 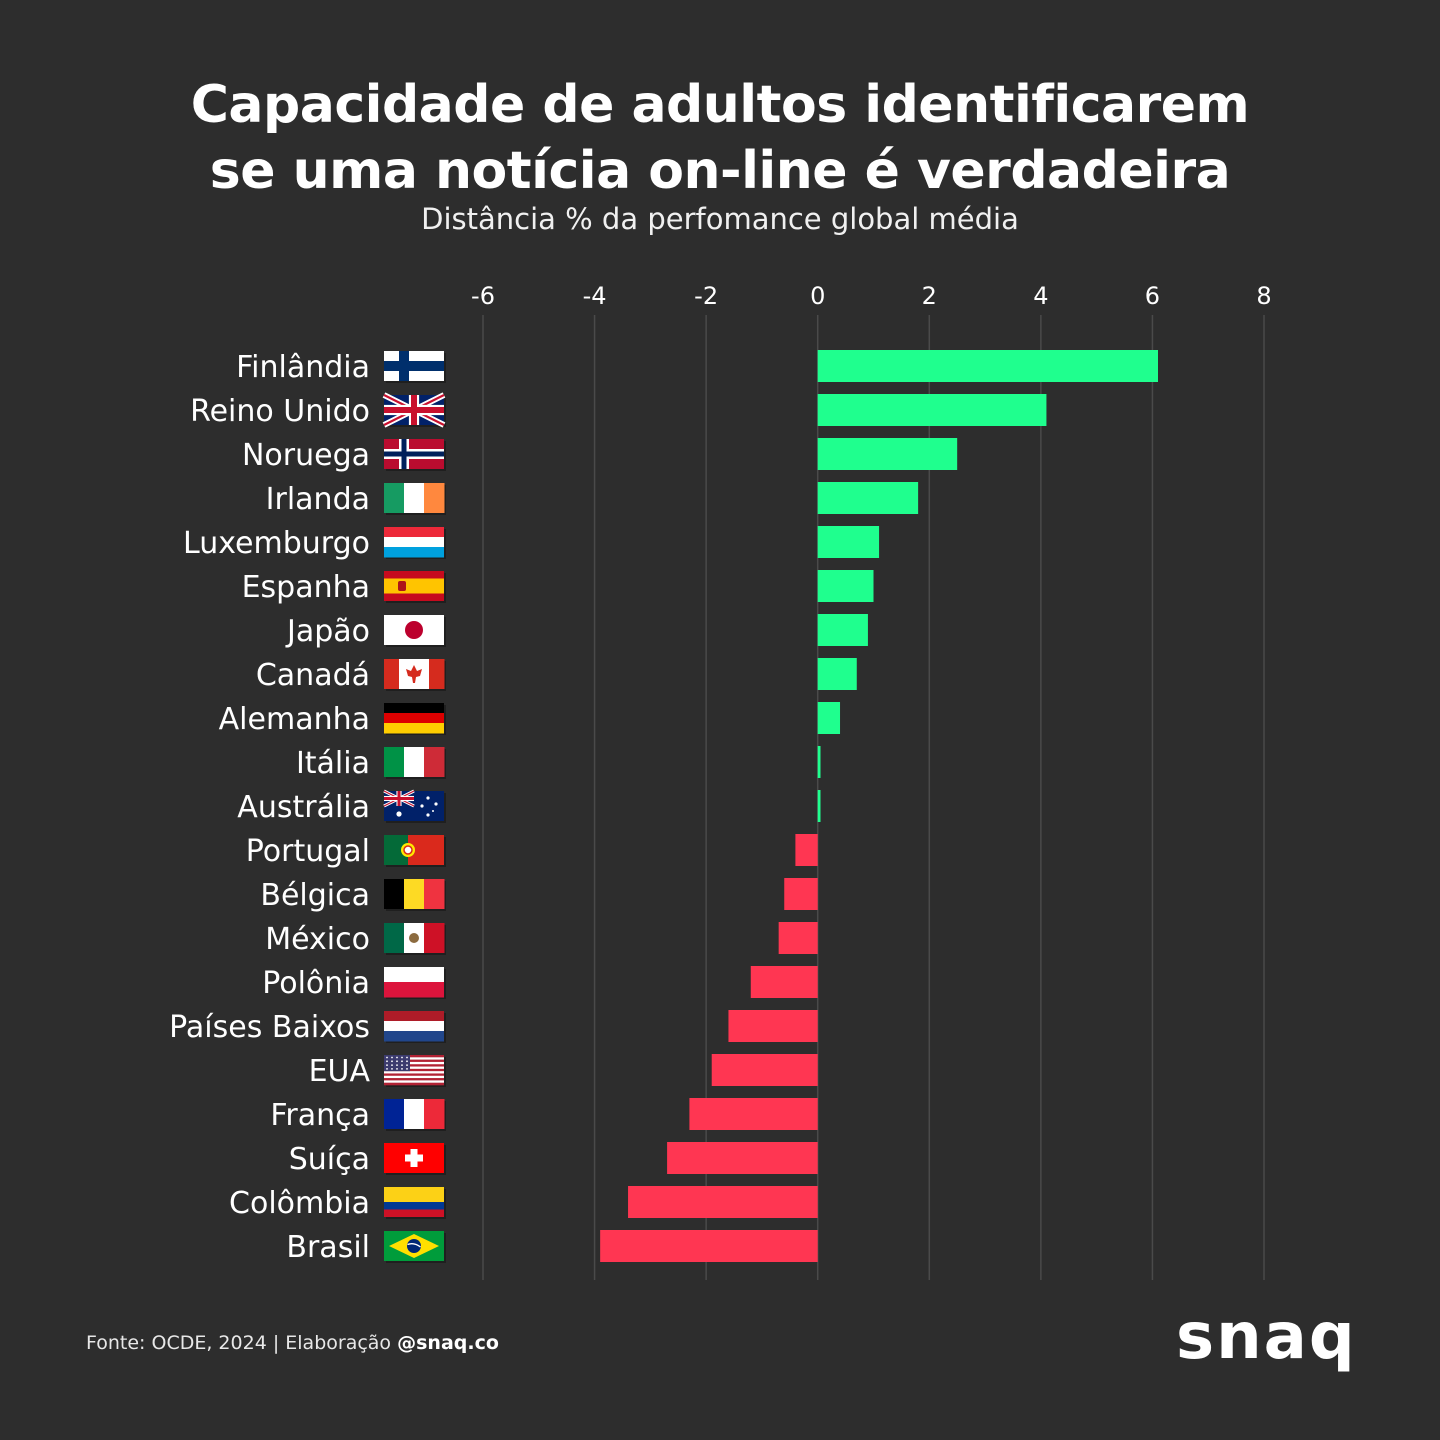 I want to click on country-label: Colômbia, so click(x=299, y=1203).